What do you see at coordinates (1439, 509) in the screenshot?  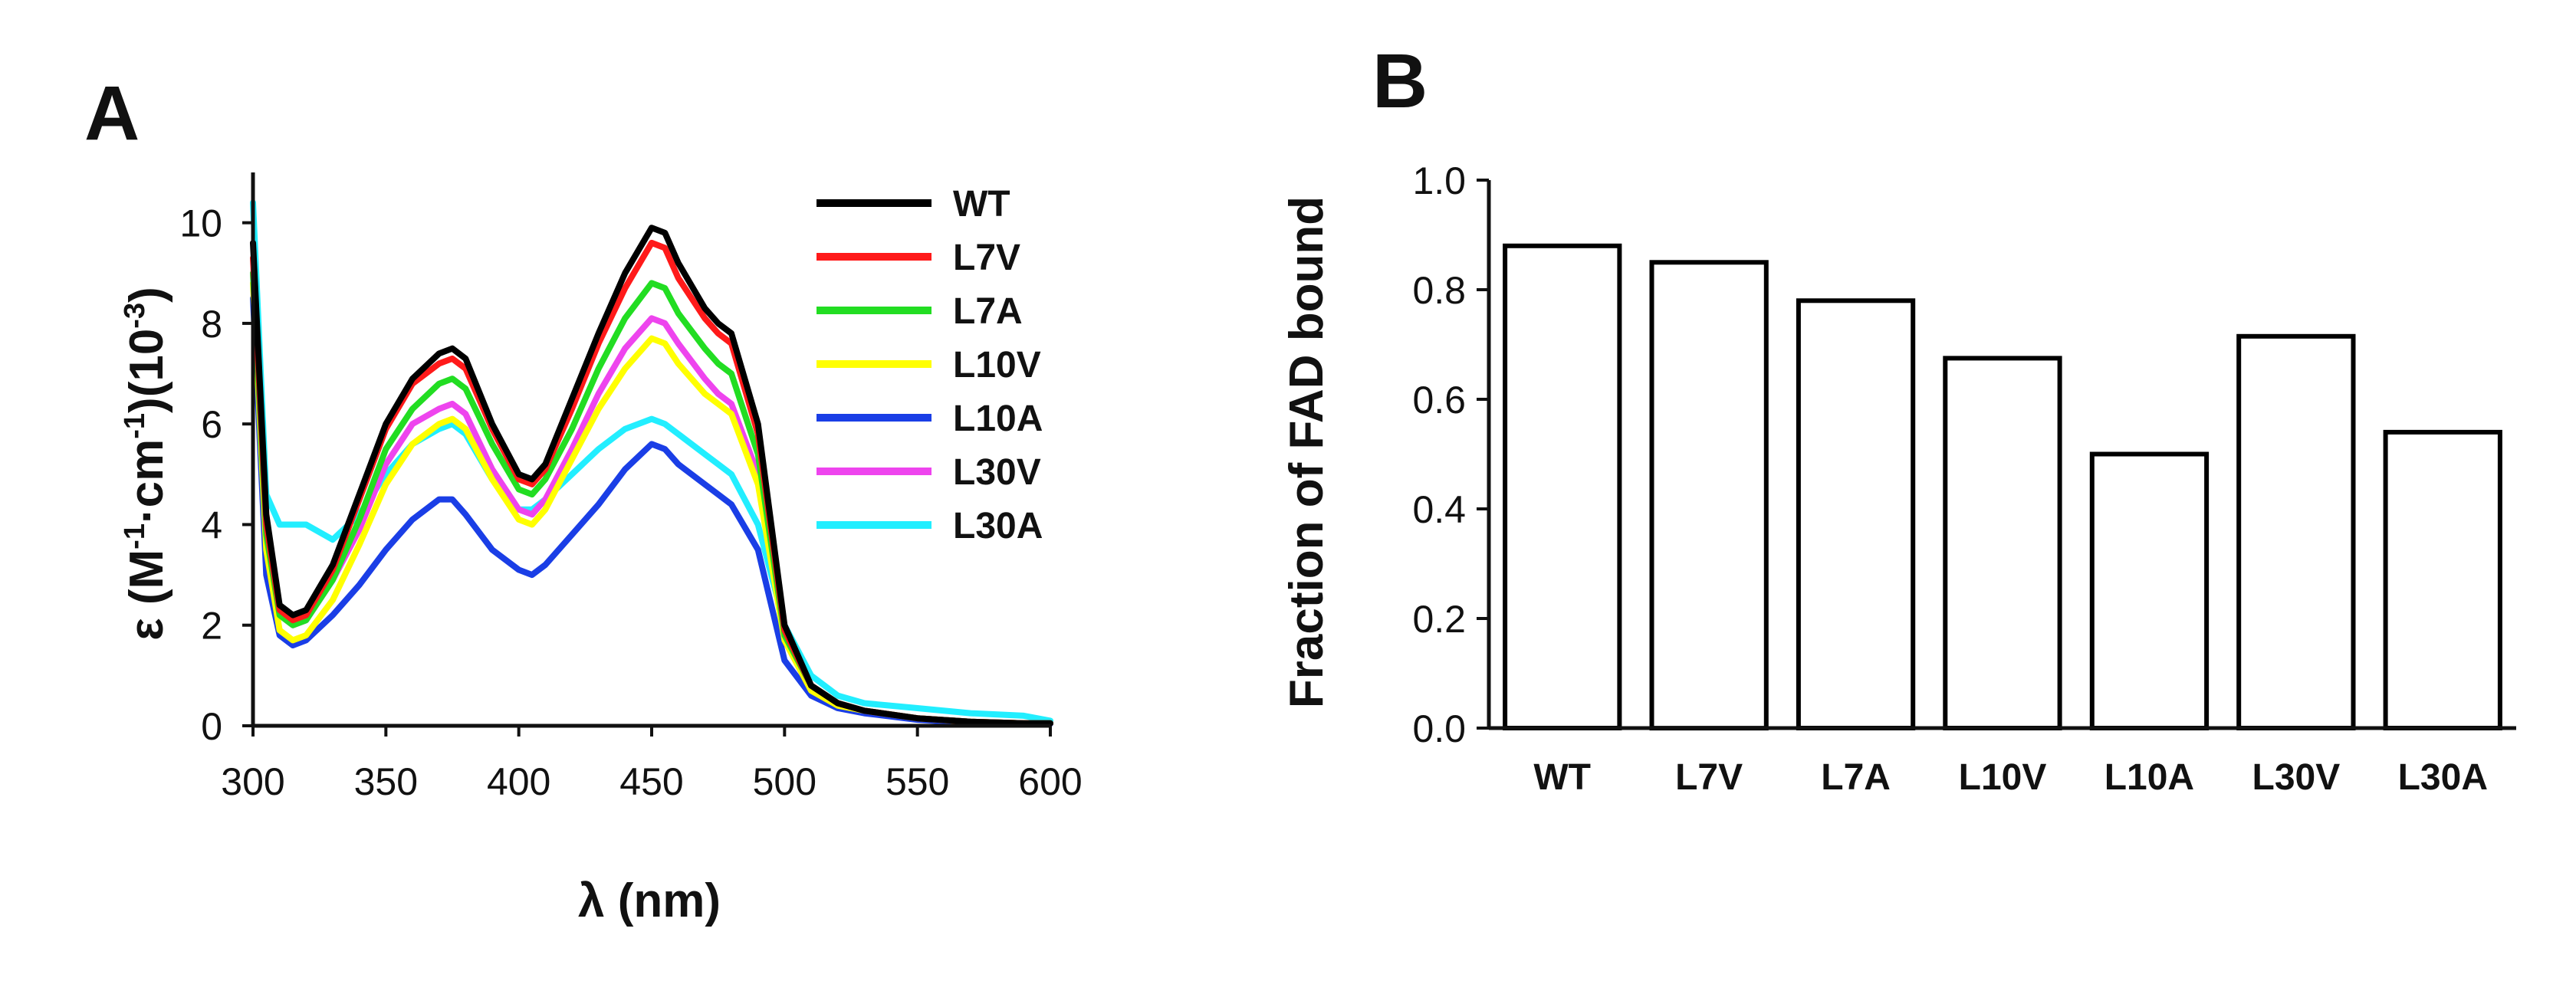 I see `fad-y-tick-label: 0.4` at bounding box center [1439, 509].